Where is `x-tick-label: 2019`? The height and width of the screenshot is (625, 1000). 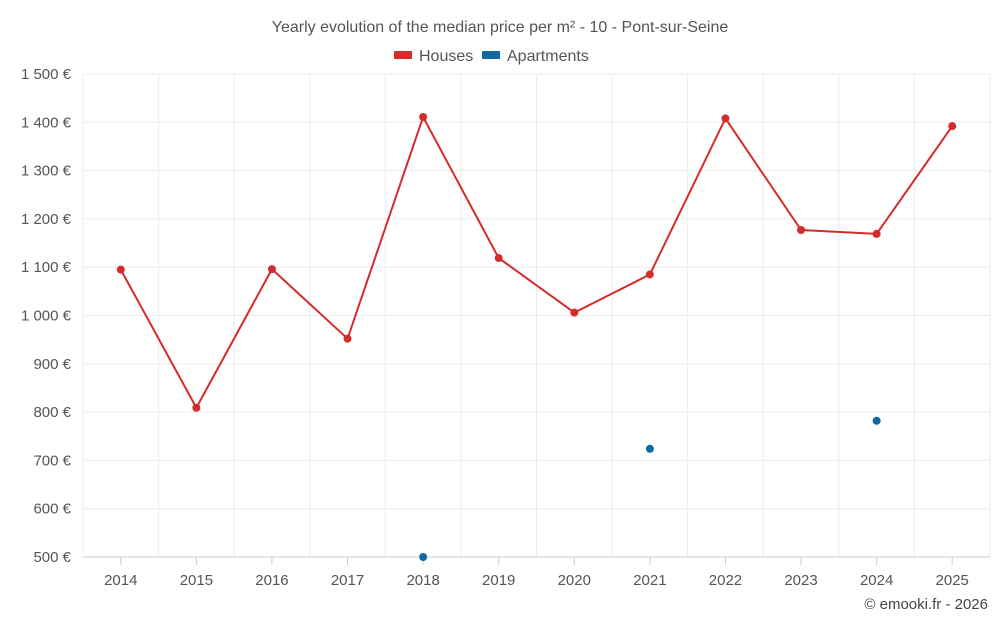
x-tick-label: 2019 is located at coordinates (498, 580).